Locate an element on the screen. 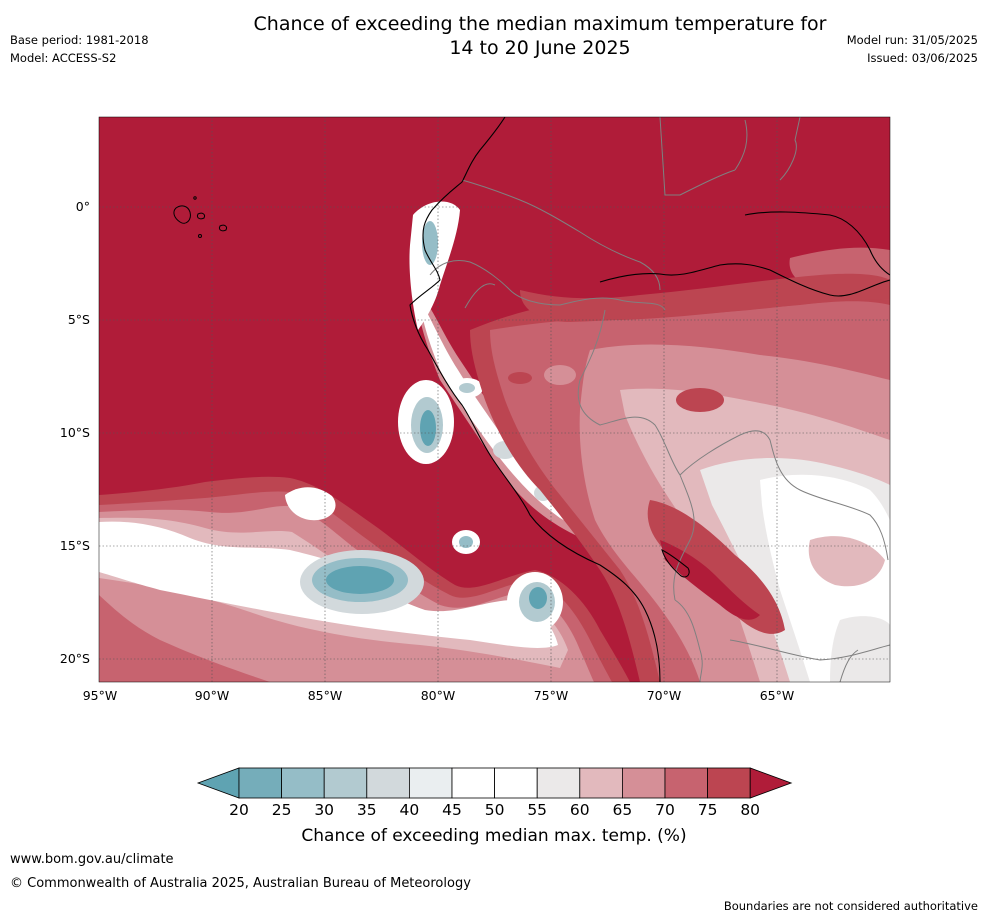  contour-titicaca-red is located at coordinates (716, 567).